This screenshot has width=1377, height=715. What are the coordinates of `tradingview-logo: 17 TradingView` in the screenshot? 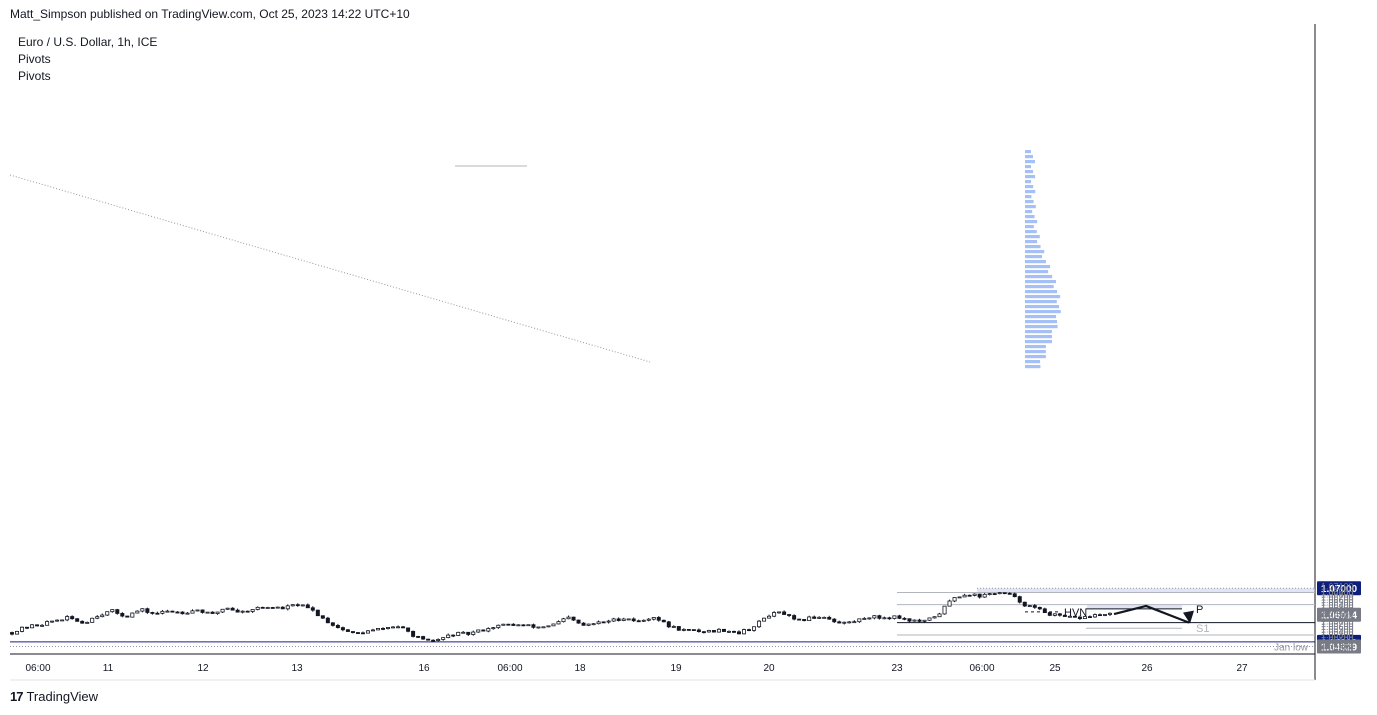 It's located at (54, 696).